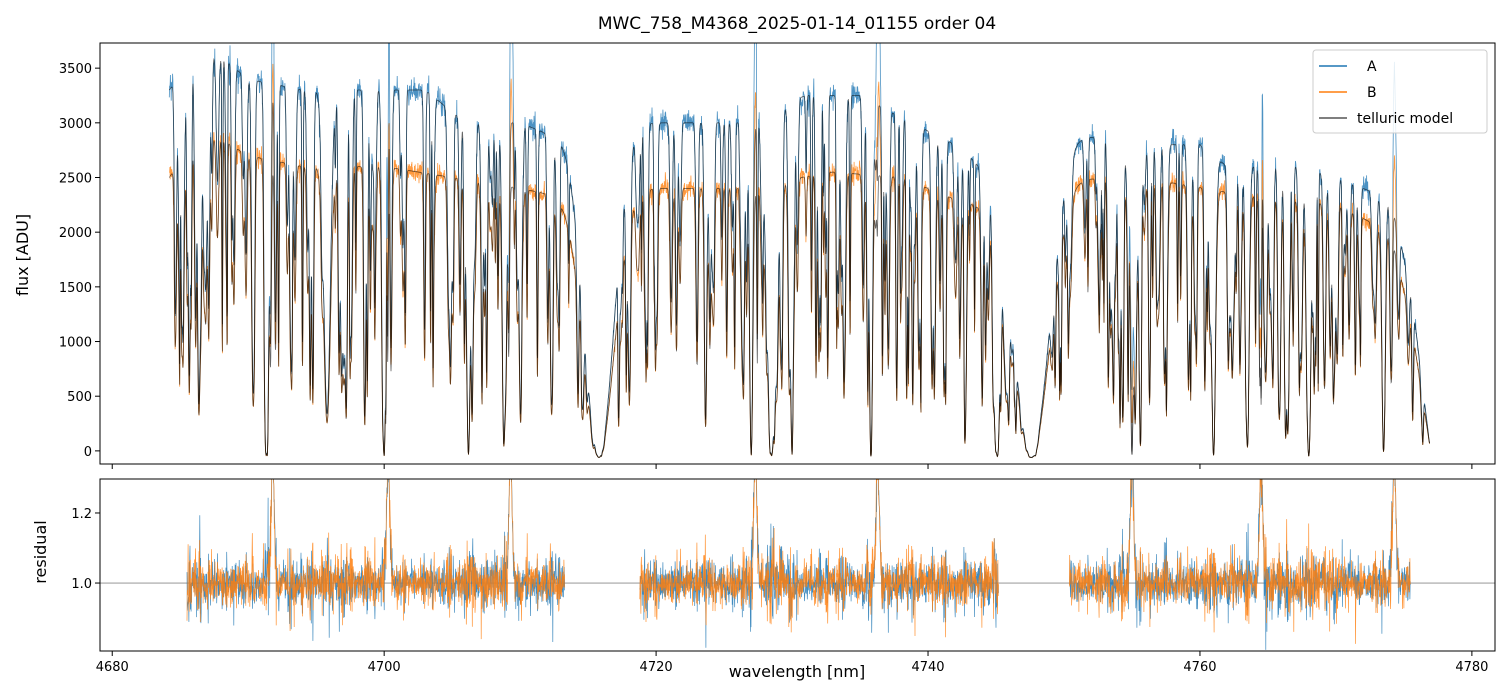 The image size is (1510, 700). What do you see at coordinates (1372, 93) in the screenshot?
I see `legend-label-b: B` at bounding box center [1372, 93].